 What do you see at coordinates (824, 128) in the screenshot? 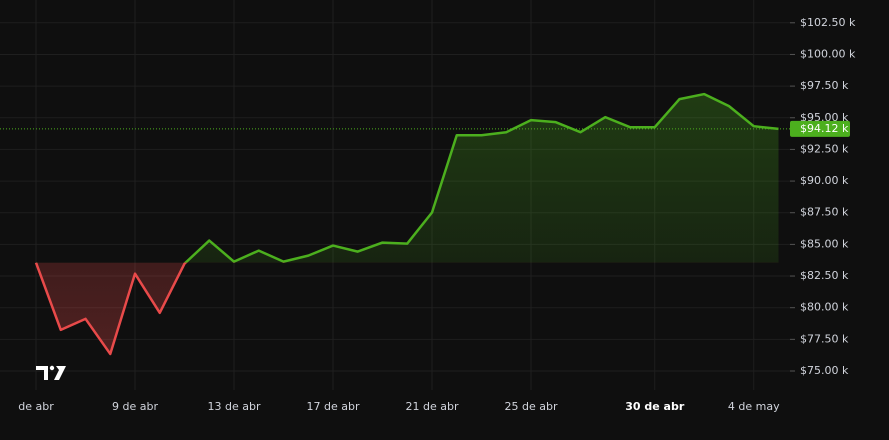
I see `price-label: $94.12 k` at bounding box center [824, 128].